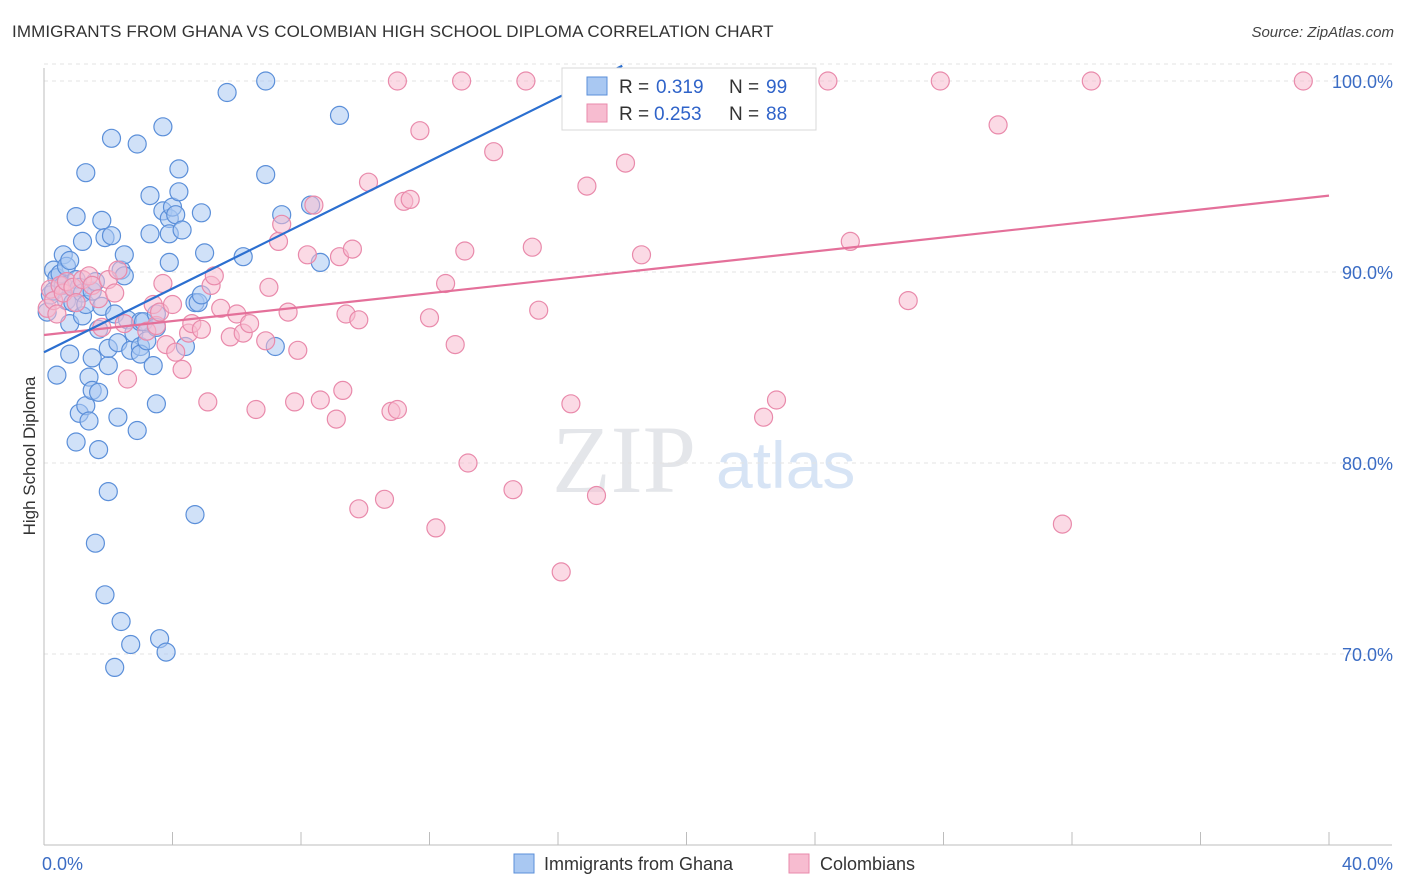  Describe the element at coordinates (597, 86) in the screenshot. I see `stats-legend-swatch-ghana` at that location.